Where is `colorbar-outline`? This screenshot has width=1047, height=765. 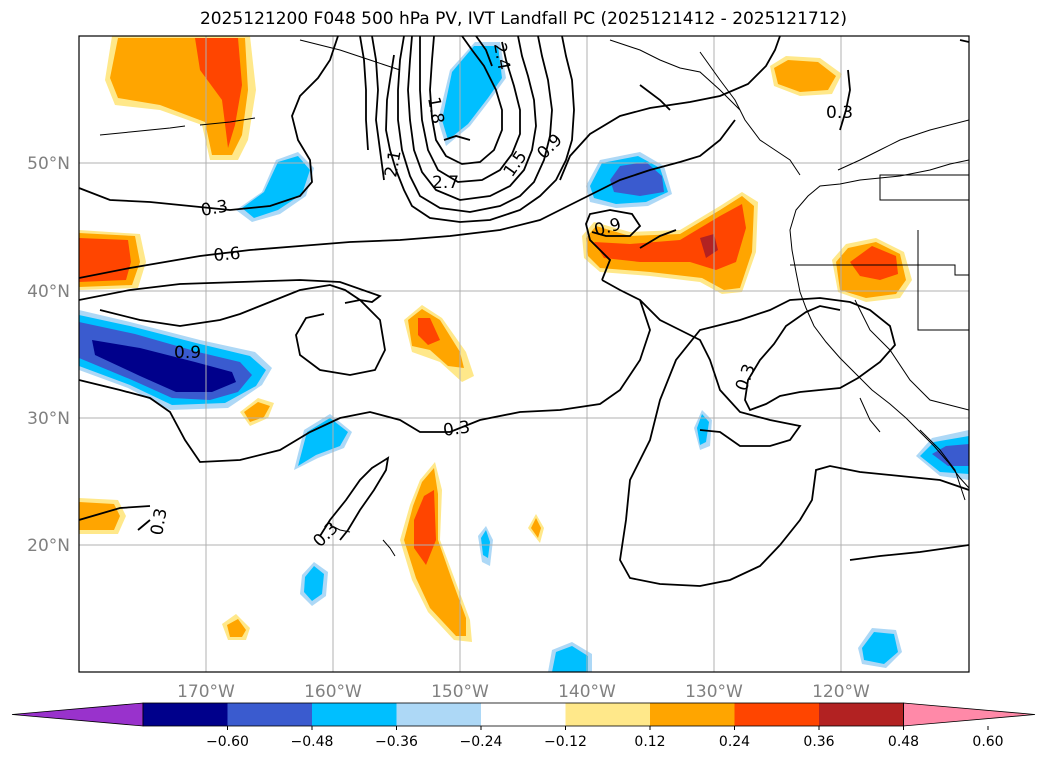
colorbar-outline is located at coordinates (523, 714).